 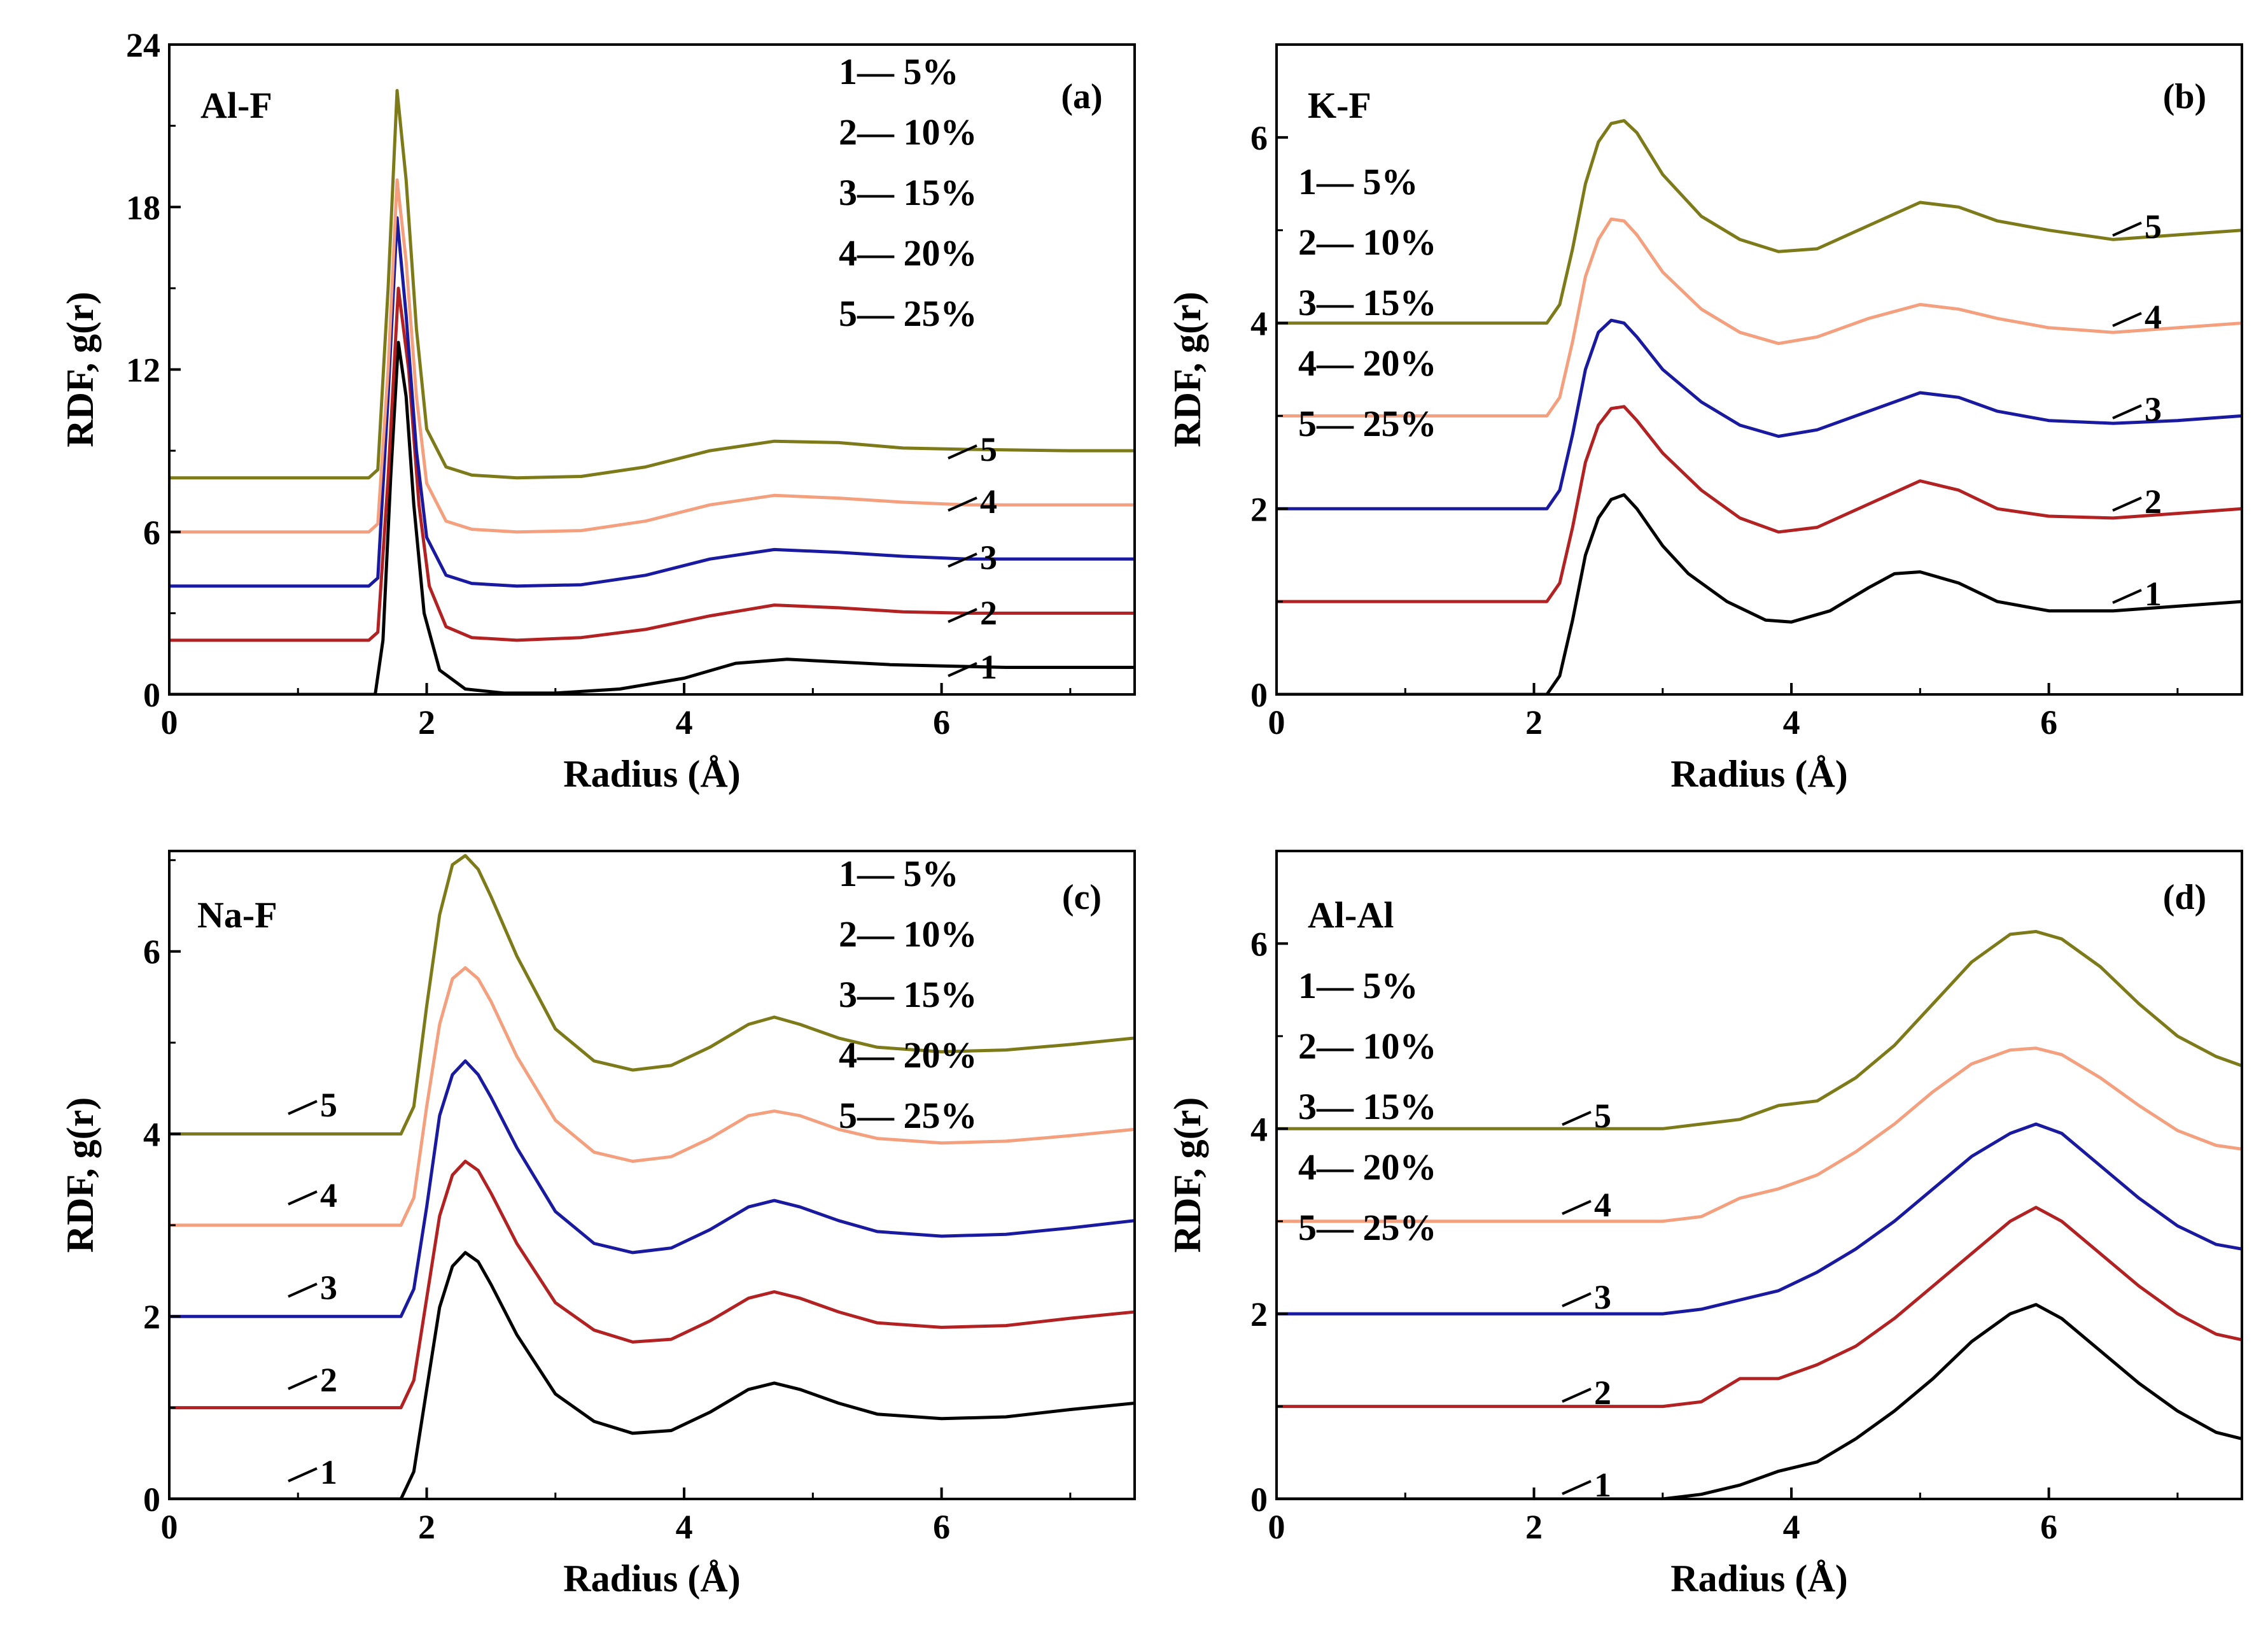 I want to click on y-tick-label: 12, so click(x=143, y=370).